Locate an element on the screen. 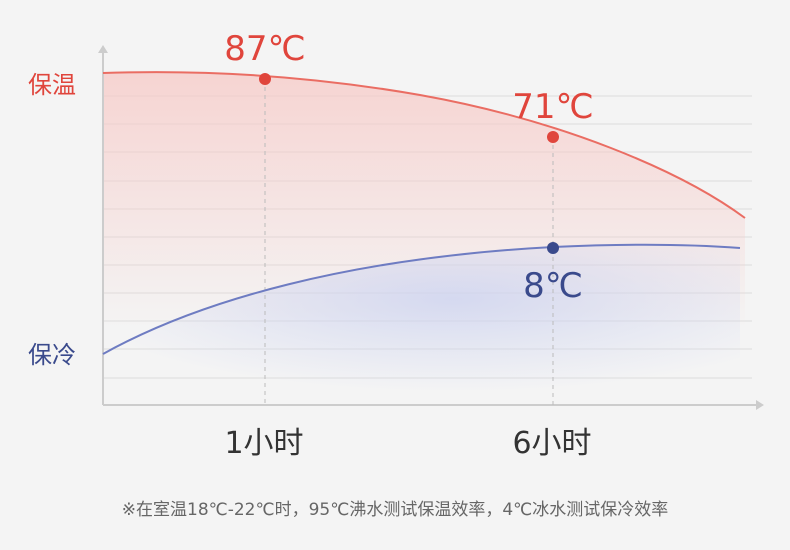 The width and height of the screenshot is (790, 550). x-tick-label-1h: 1小时 is located at coordinates (263, 443).